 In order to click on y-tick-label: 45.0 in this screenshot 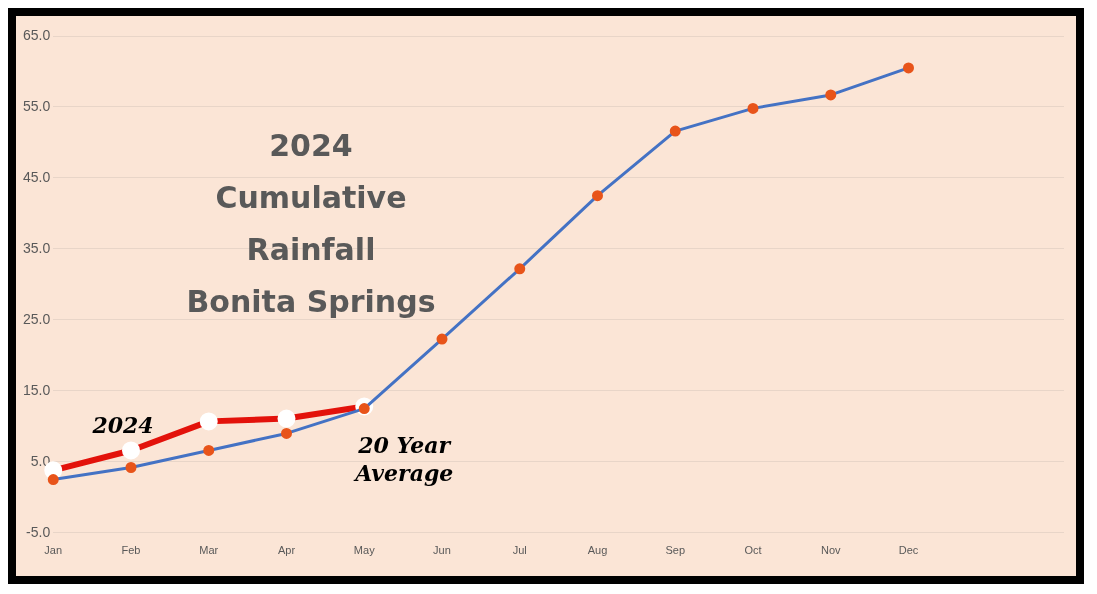, I will do `click(37, 176)`.